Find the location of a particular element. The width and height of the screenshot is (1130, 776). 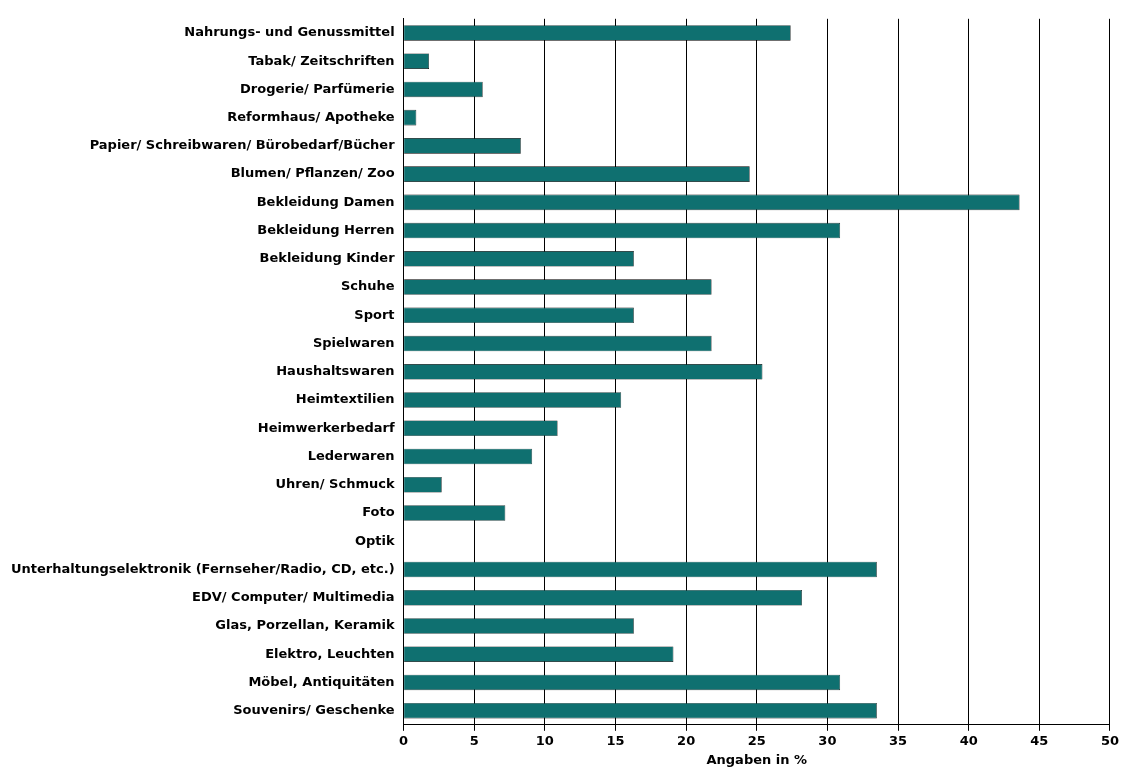

y-tick-label: Tabak/ Zeitschriften is located at coordinates (321, 60).